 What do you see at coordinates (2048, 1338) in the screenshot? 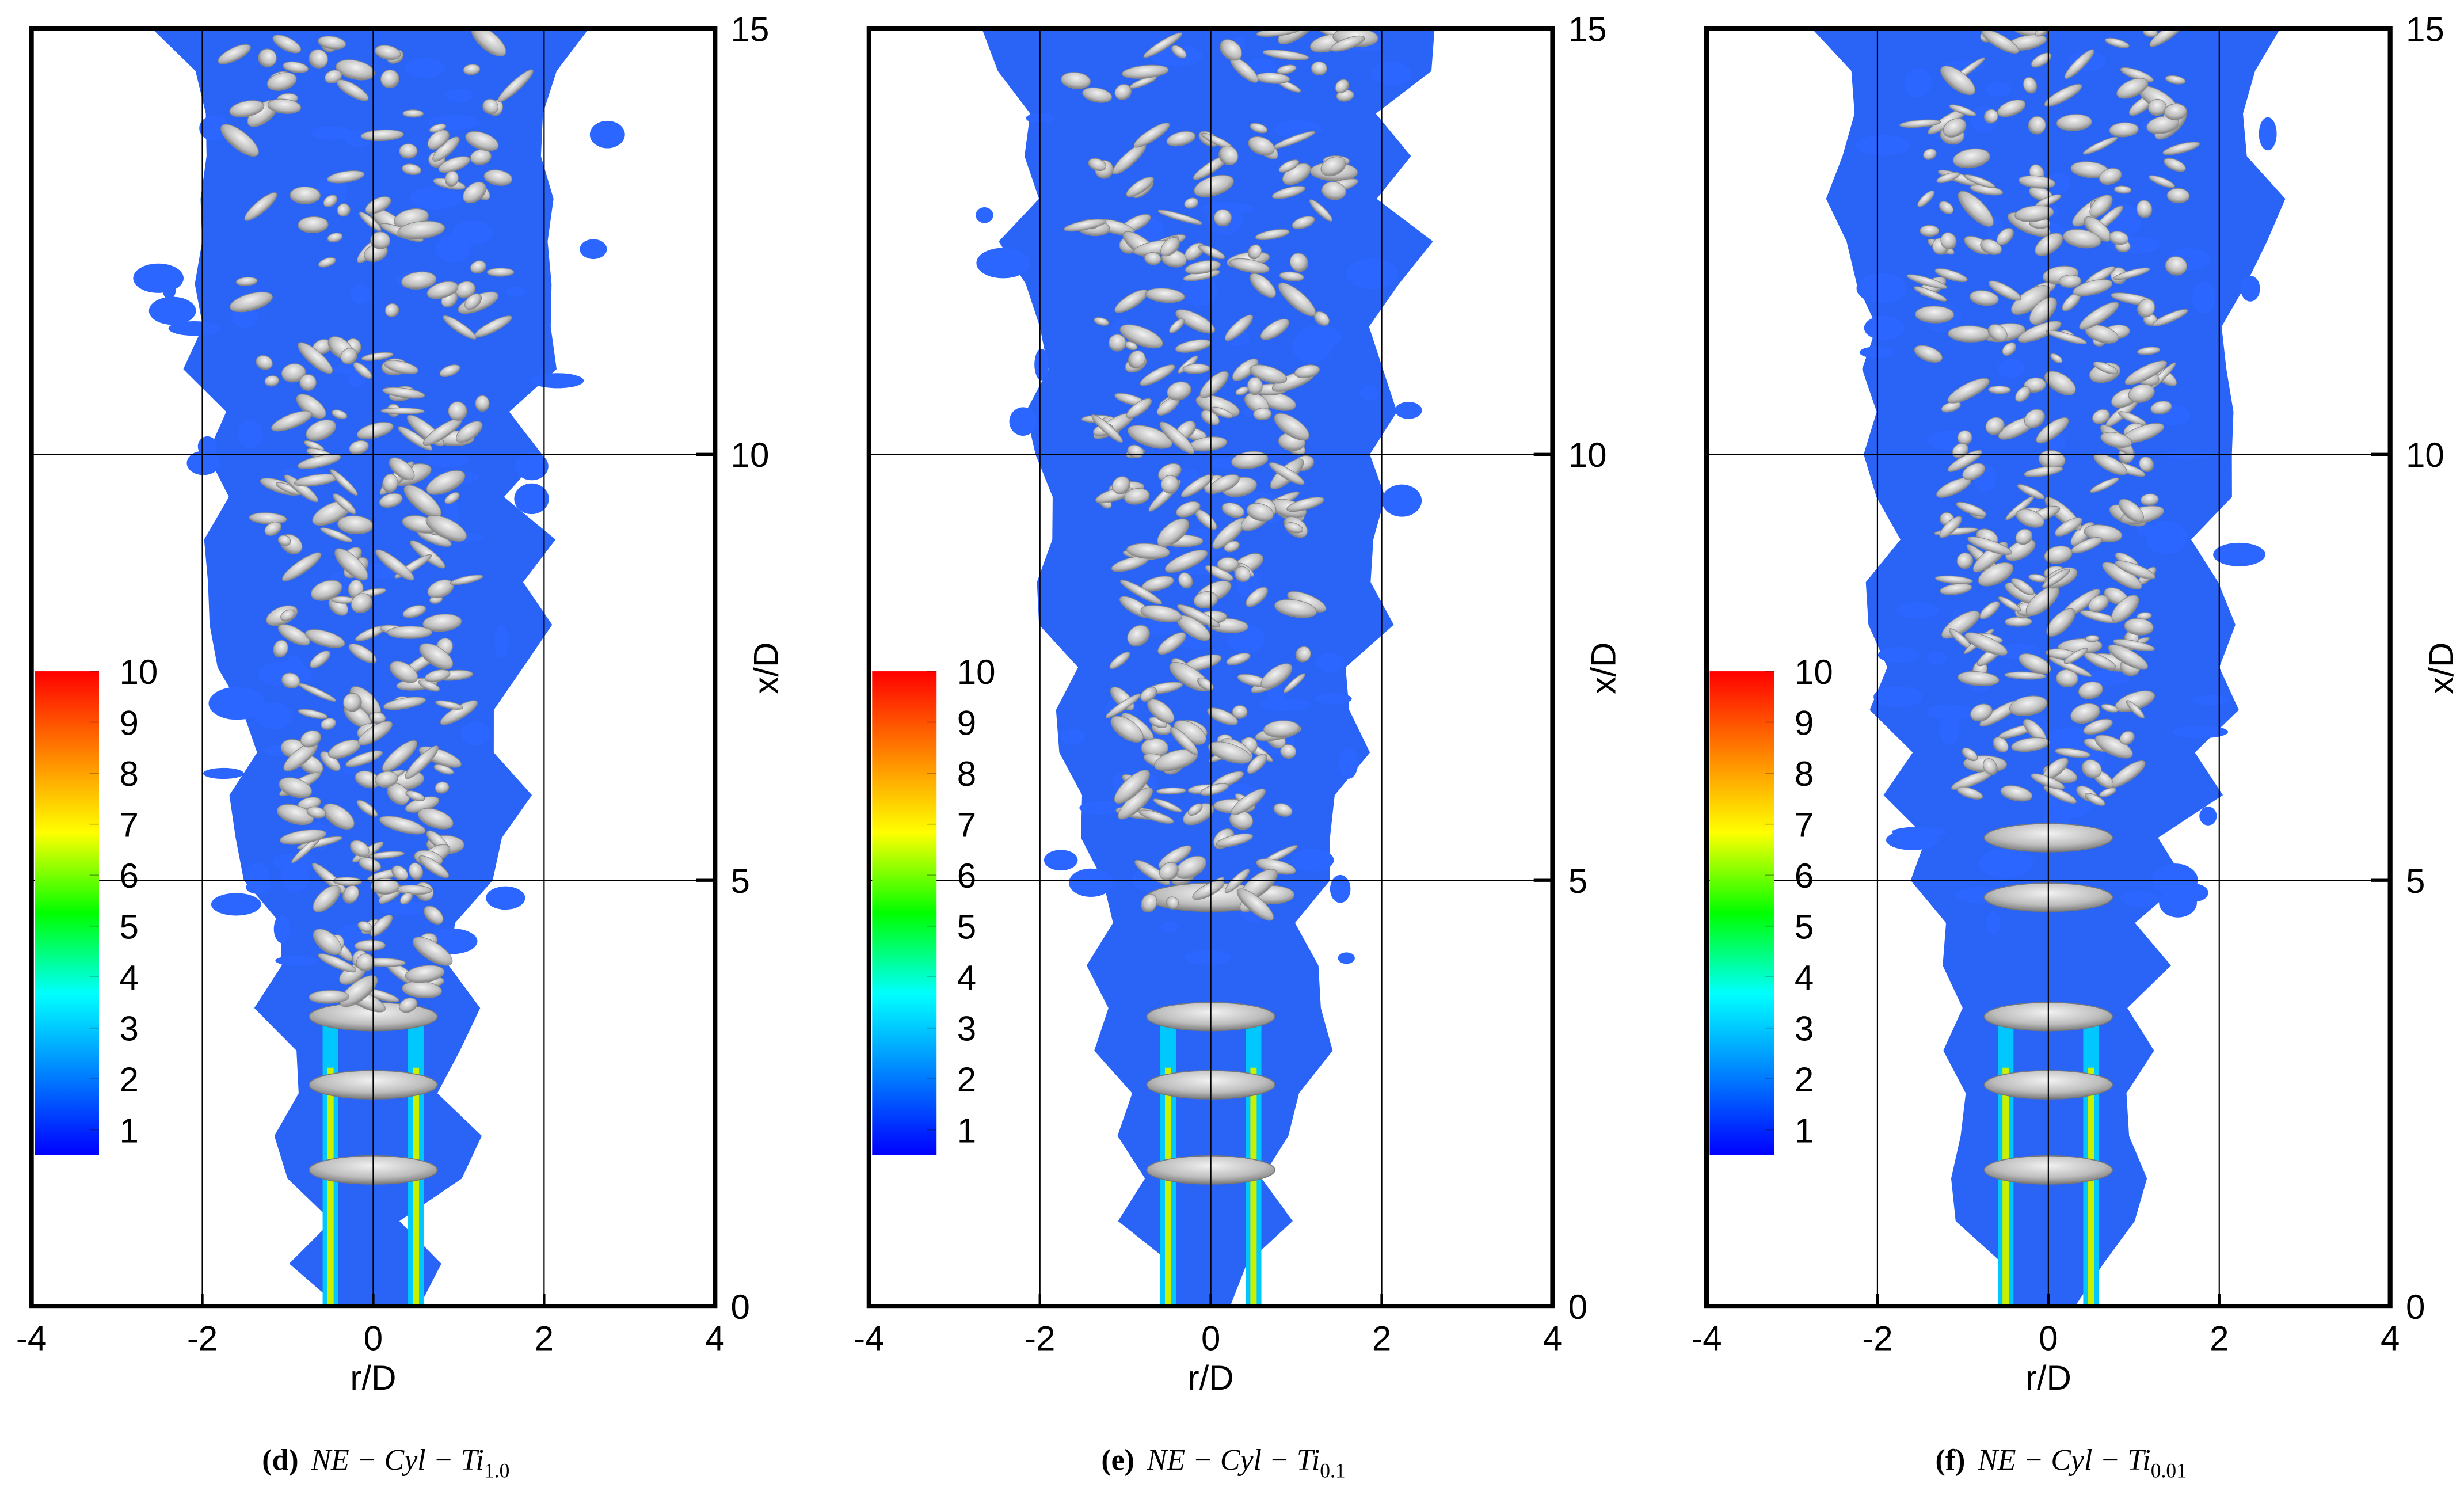
I see `x-tick-label: 0` at bounding box center [2048, 1338].